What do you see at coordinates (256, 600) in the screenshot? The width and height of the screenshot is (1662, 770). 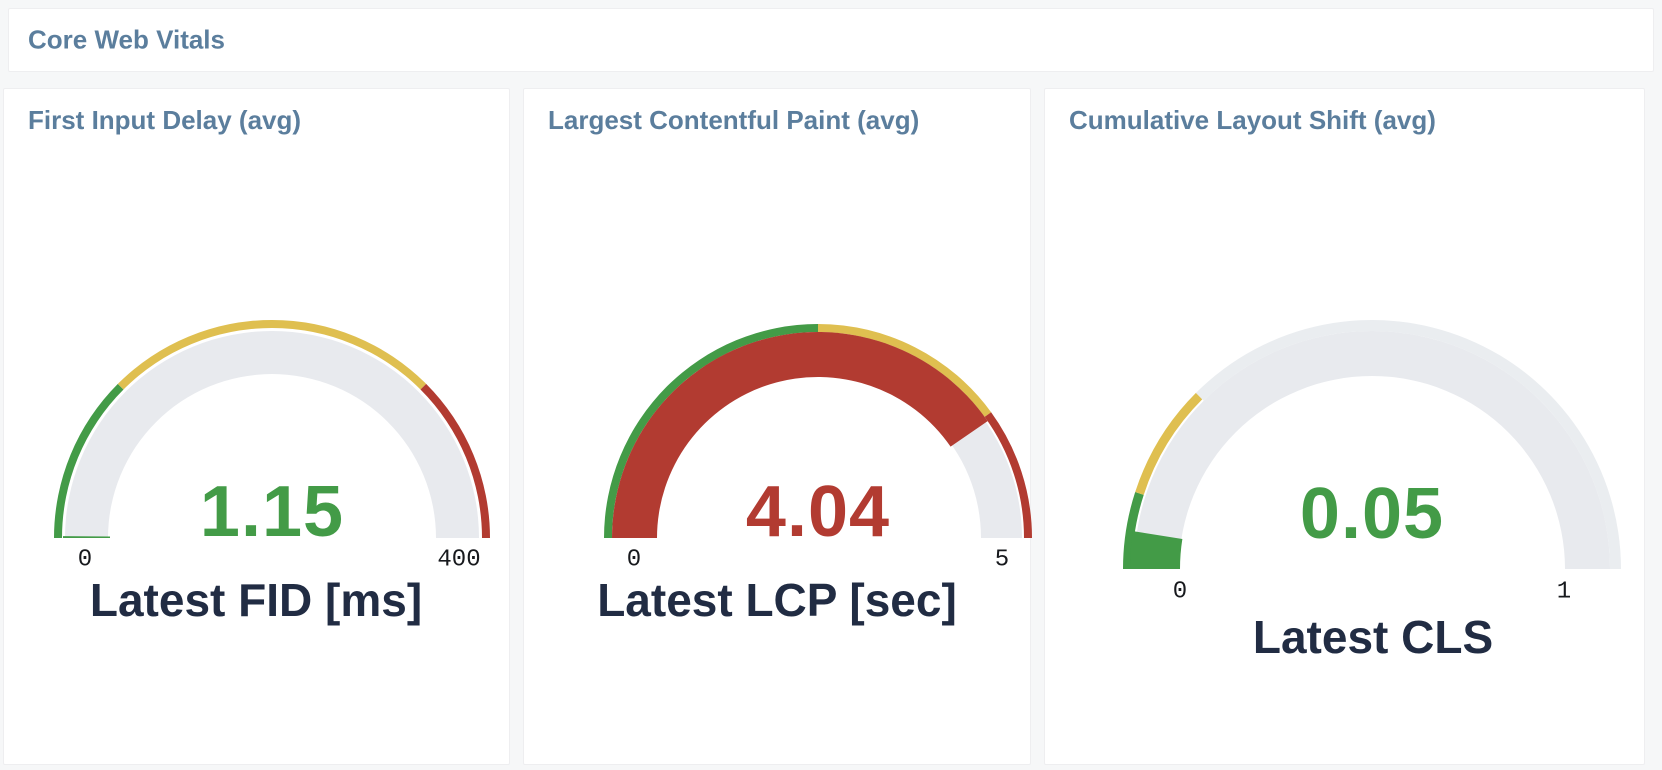 I see `gauge-metric-label-fid: Latest FID [ms]` at bounding box center [256, 600].